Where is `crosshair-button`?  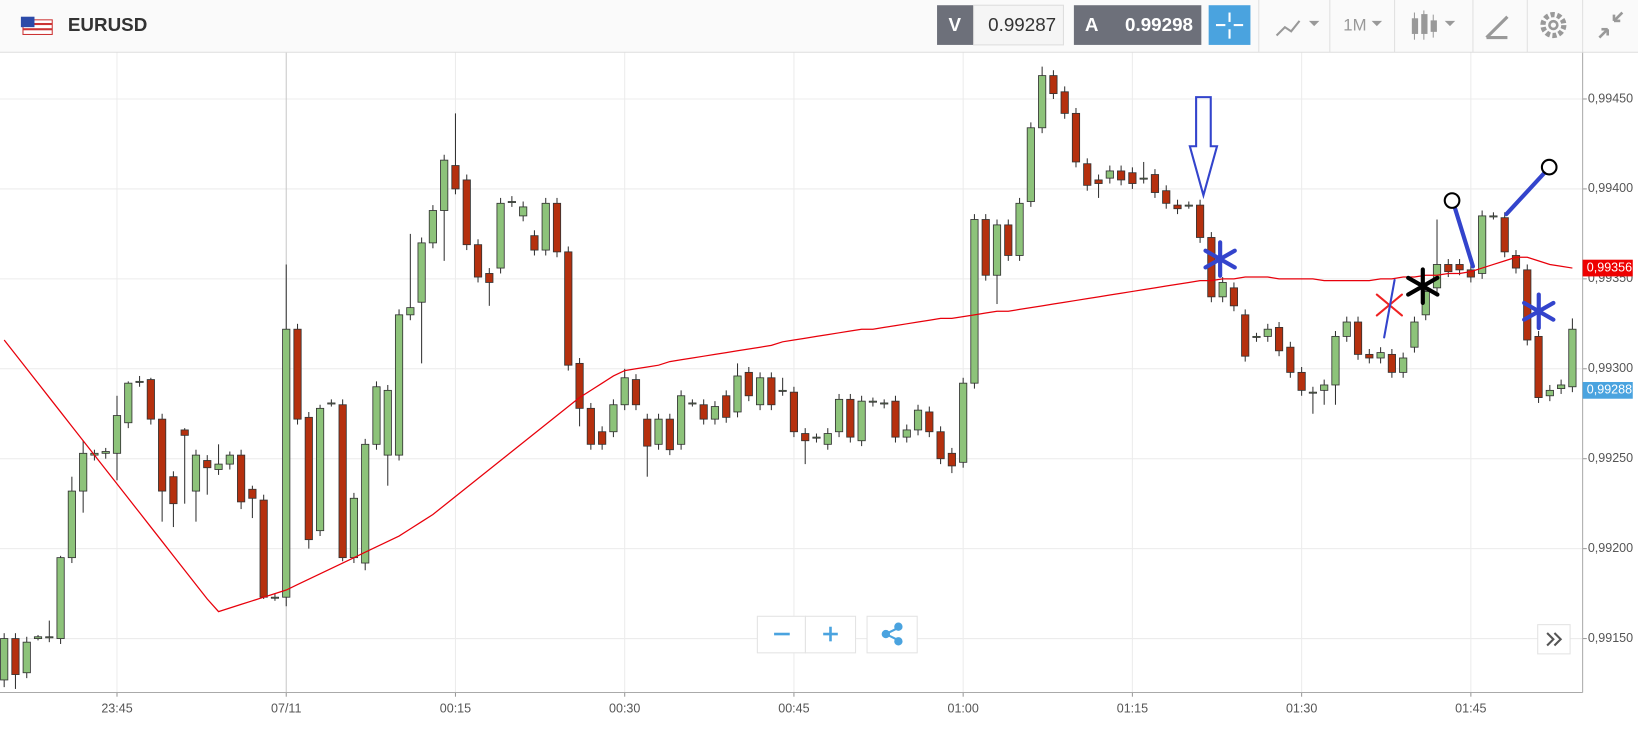
crosshair-button is located at coordinates (1229, 25).